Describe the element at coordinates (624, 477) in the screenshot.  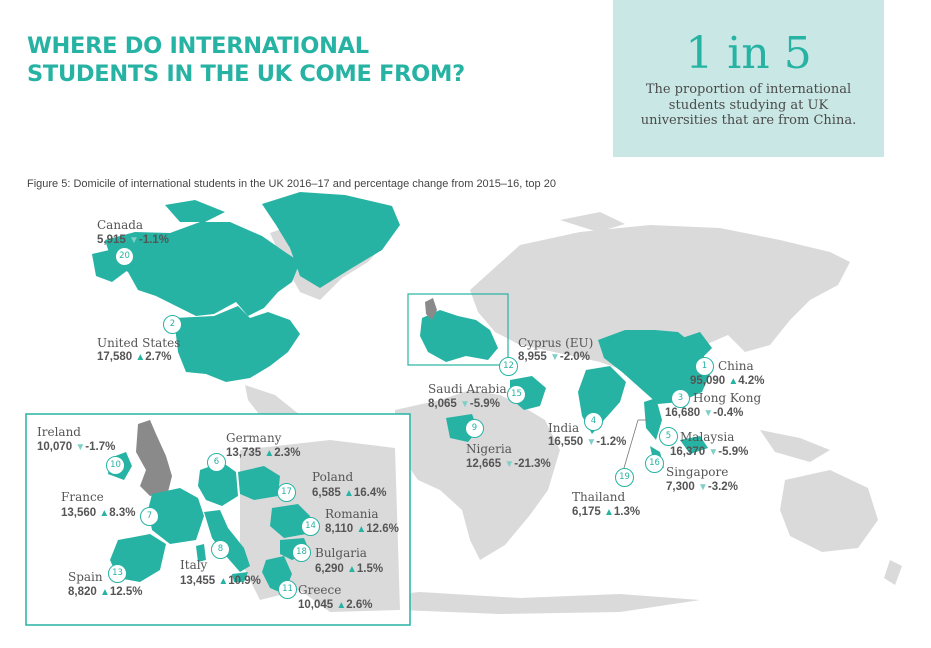
I see `rank-badge-19: 19` at that location.